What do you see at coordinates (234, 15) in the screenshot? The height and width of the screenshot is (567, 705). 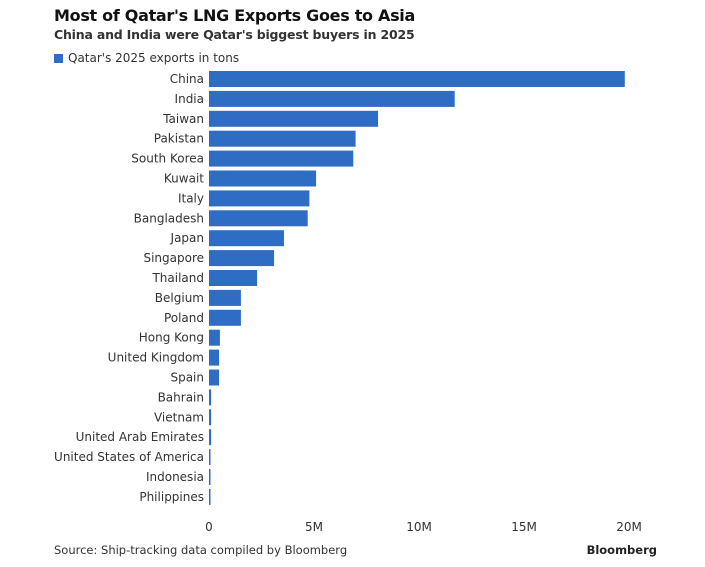 I see `chart-title: Most of Qatar's LNG Exports Goes to Asia` at bounding box center [234, 15].